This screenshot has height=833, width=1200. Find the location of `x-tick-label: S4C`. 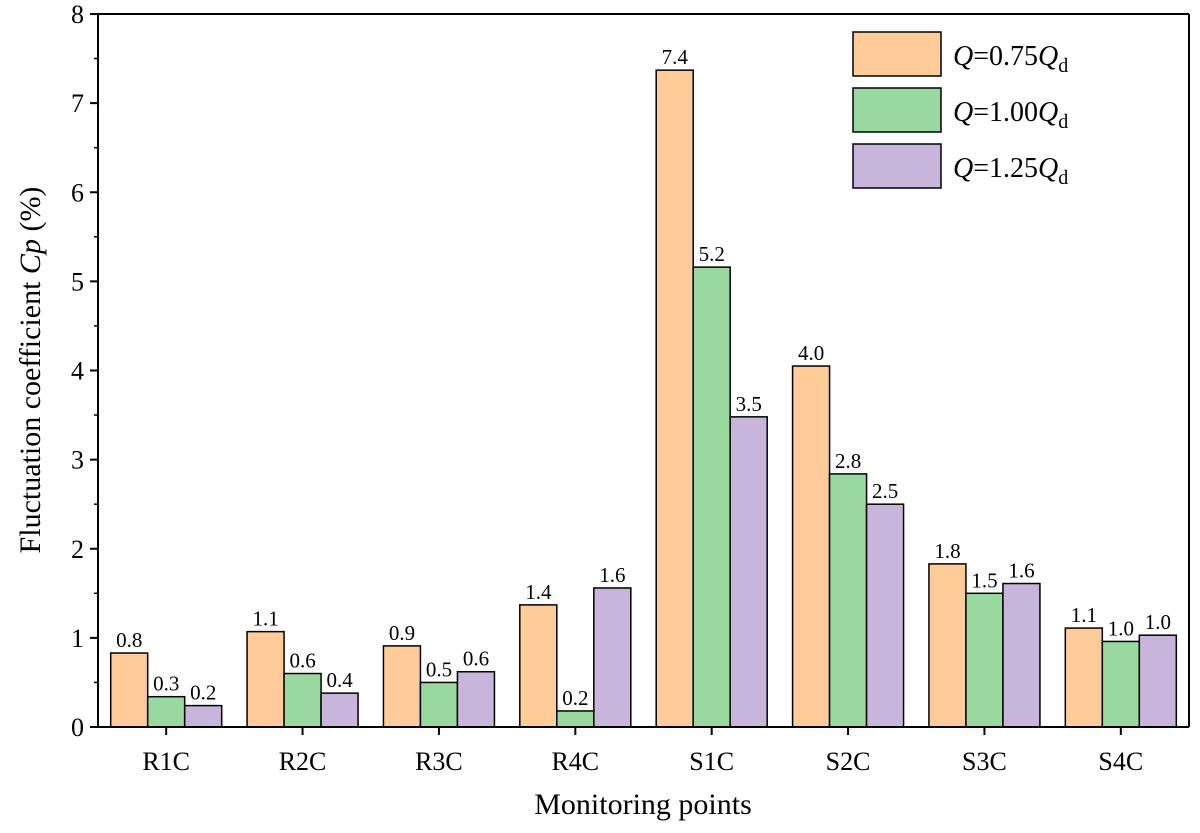

x-tick-label: S4C is located at coordinates (1120, 761).